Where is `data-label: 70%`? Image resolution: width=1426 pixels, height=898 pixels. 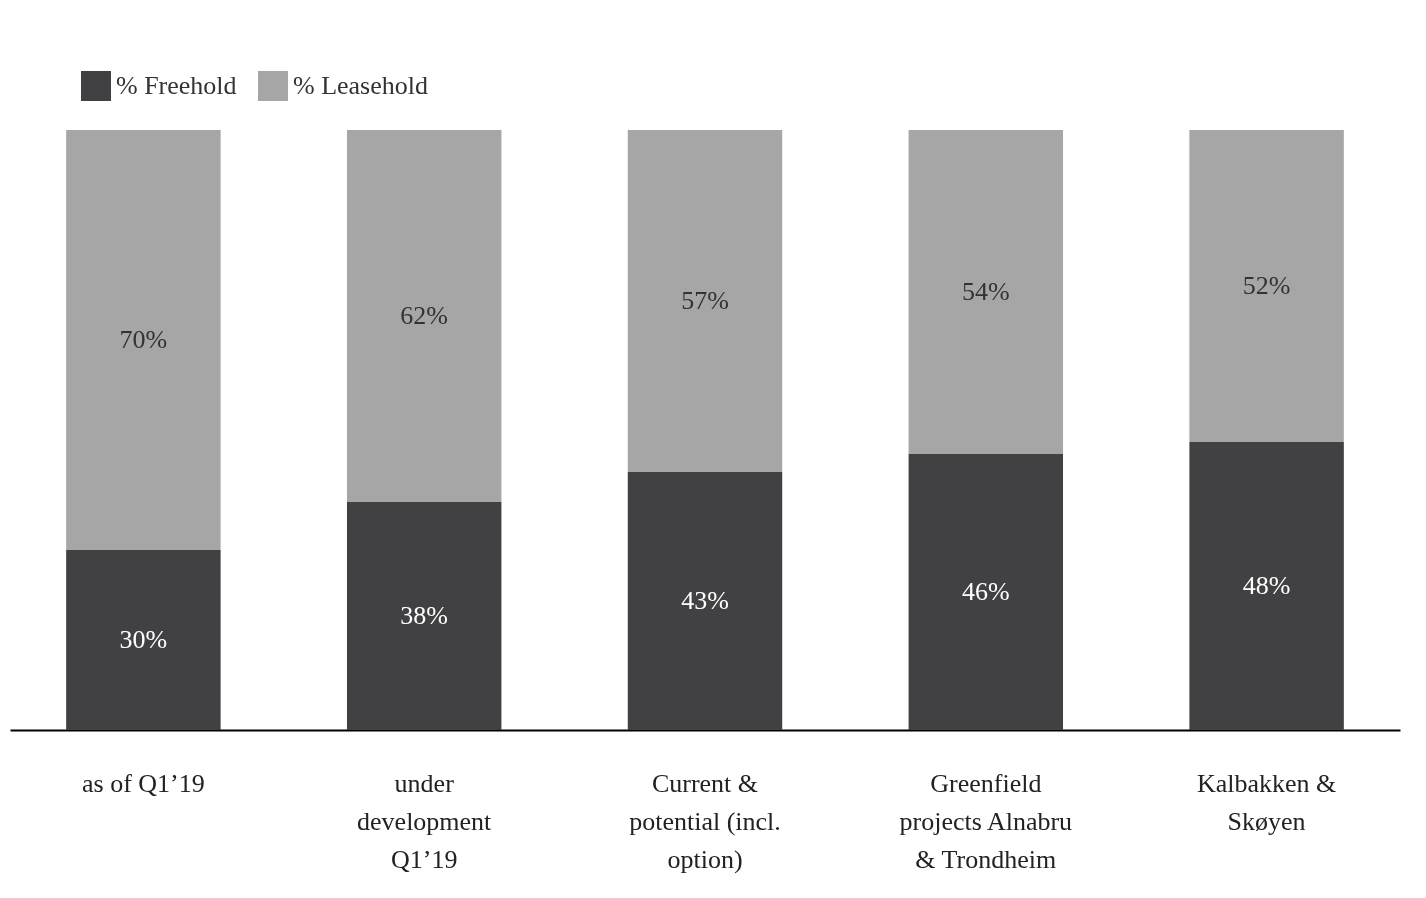
data-label: 70% is located at coordinates (143, 339).